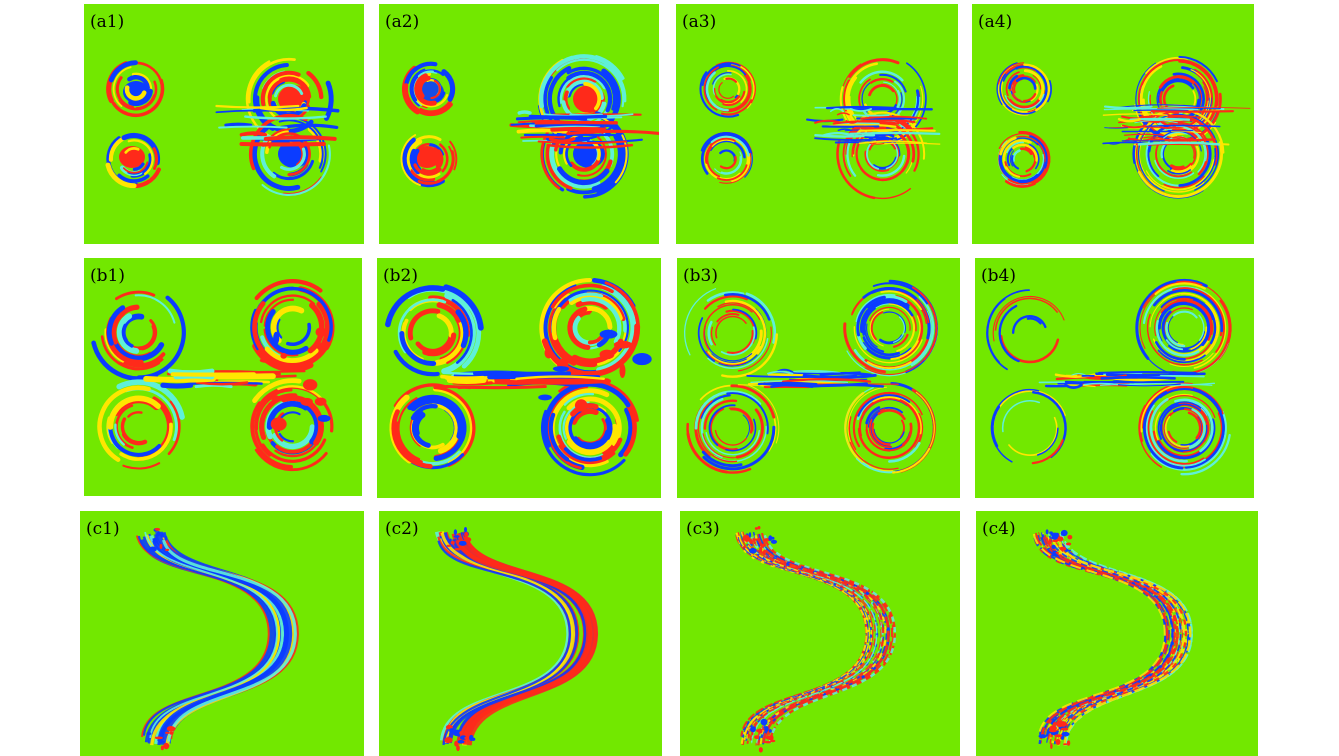 The height and width of the screenshot is (756, 1339). Describe the element at coordinates (703, 529) in the screenshot. I see `panel-label: (c3)` at that location.